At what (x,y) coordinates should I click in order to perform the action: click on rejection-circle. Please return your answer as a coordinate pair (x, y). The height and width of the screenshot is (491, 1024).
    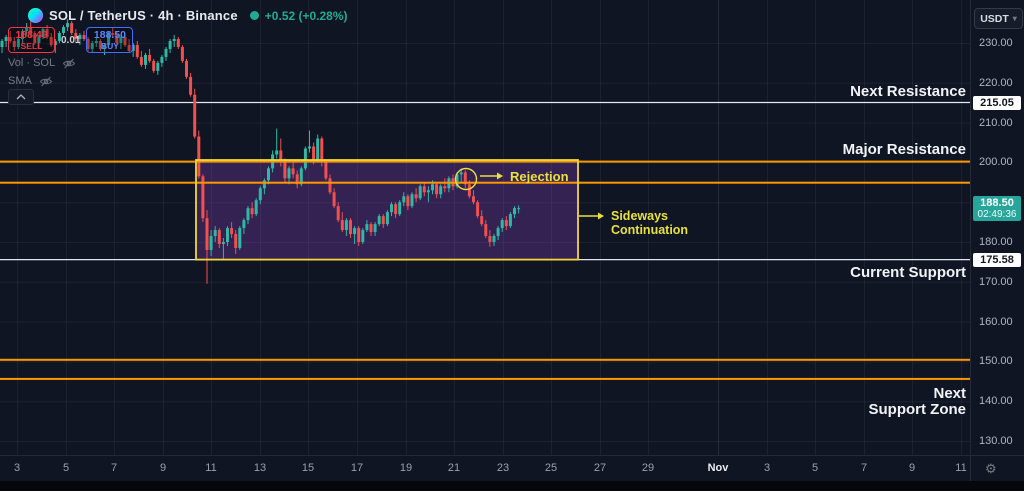
    Looking at the image, I should click on (466, 179).